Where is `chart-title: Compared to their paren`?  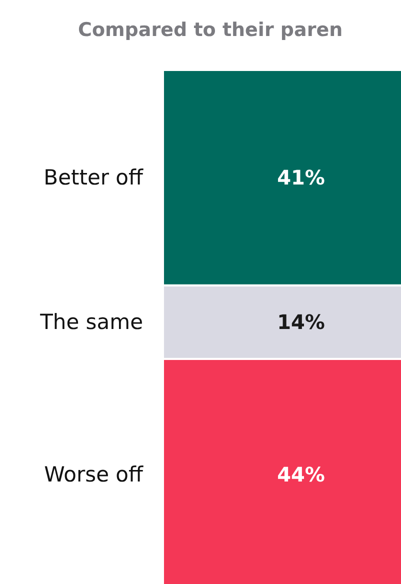
chart-title: Compared to their paren is located at coordinates (210, 30).